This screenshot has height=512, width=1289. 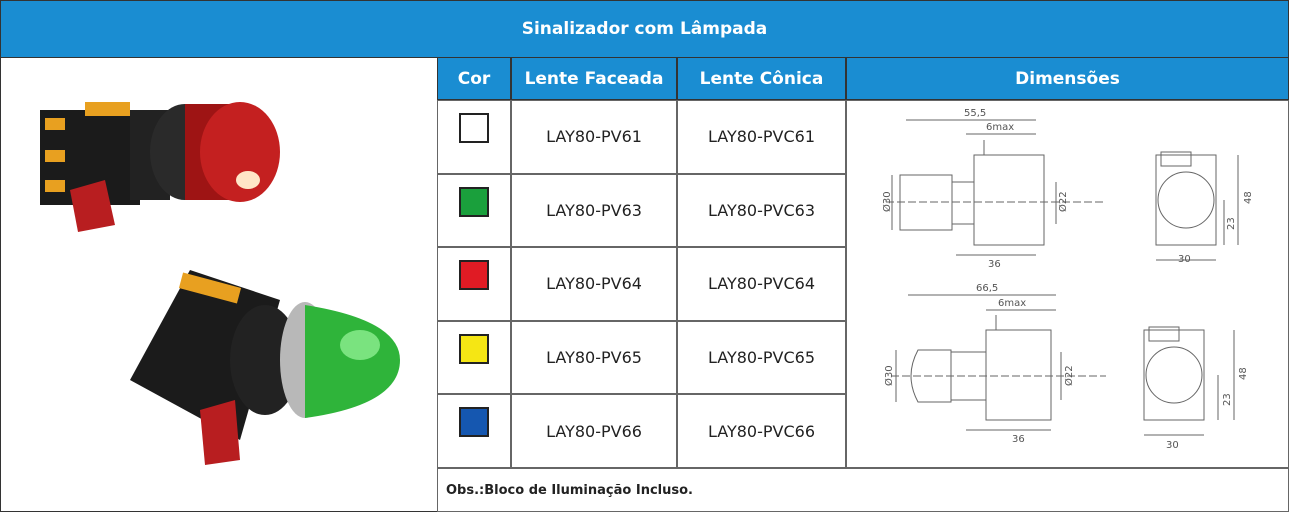 What do you see at coordinates (761, 357) in the screenshot?
I see `part-number: LAY80-PVC65` at bounding box center [761, 357].